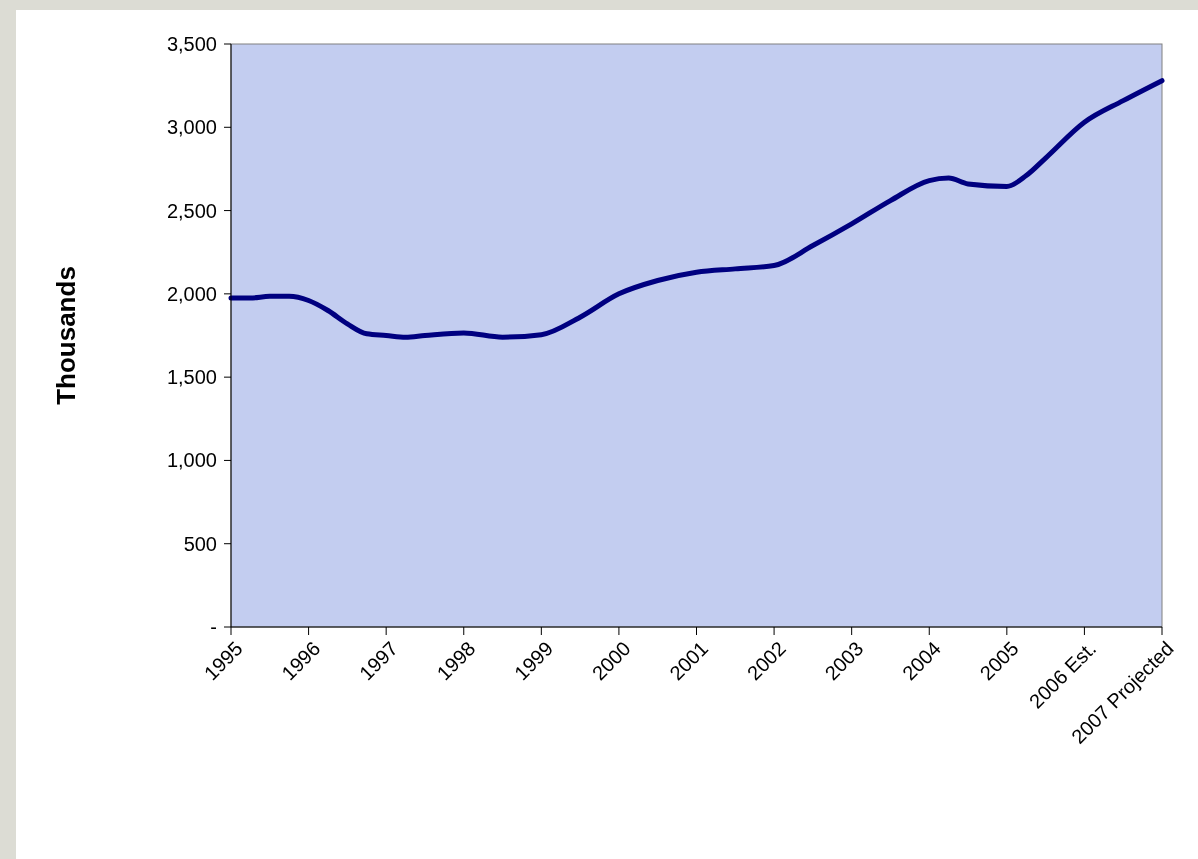  Describe the element at coordinates (66, 335) in the screenshot. I see `y-axis-title: Thousands` at that location.